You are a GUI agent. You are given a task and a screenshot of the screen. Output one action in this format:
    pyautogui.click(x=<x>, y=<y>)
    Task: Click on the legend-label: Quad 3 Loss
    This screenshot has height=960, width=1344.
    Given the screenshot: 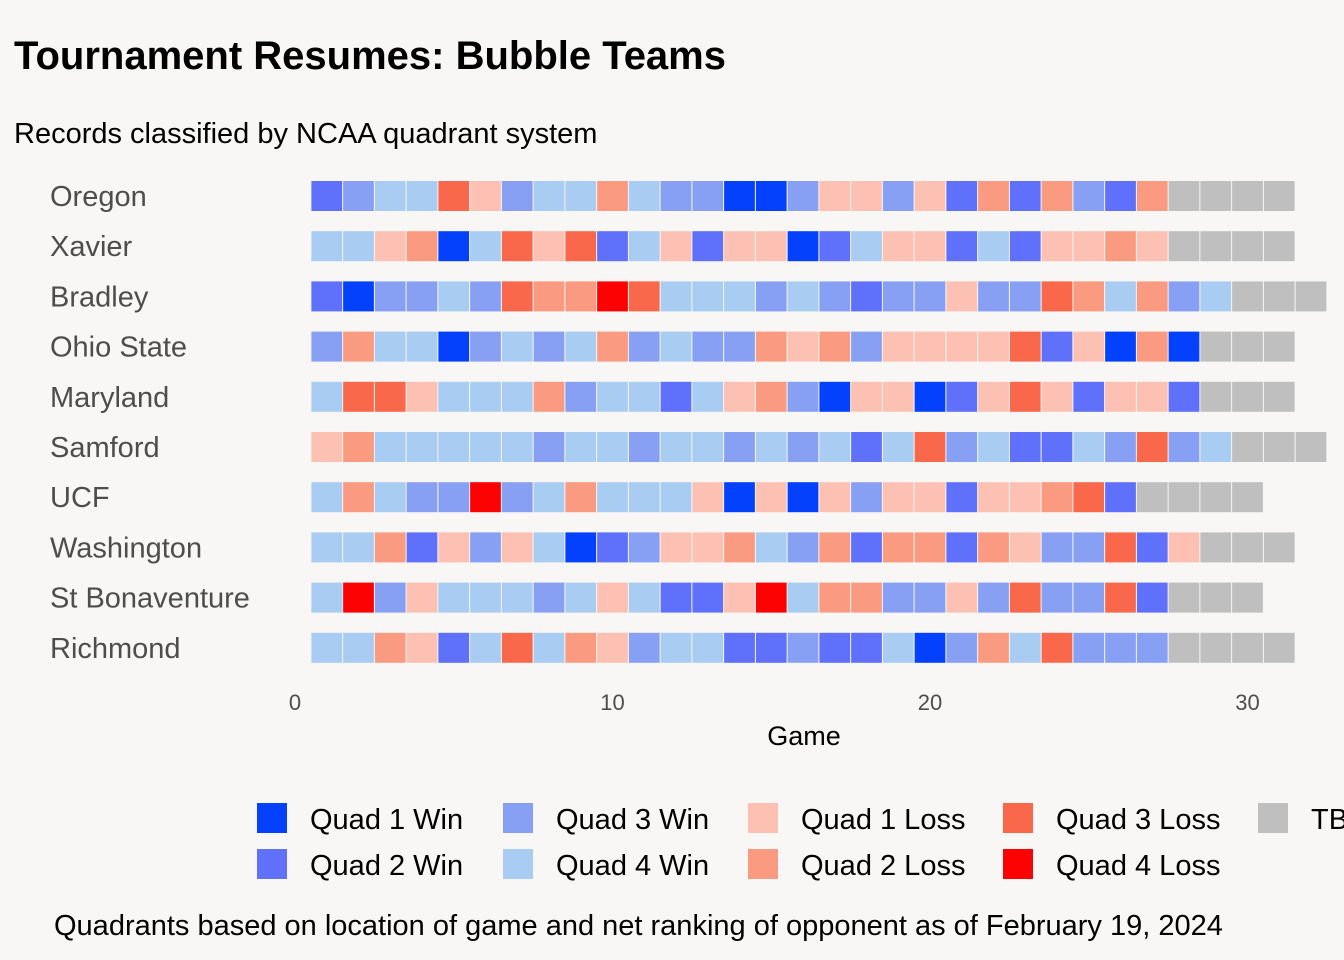 What is the action you would take?
    pyautogui.click(x=1138, y=820)
    